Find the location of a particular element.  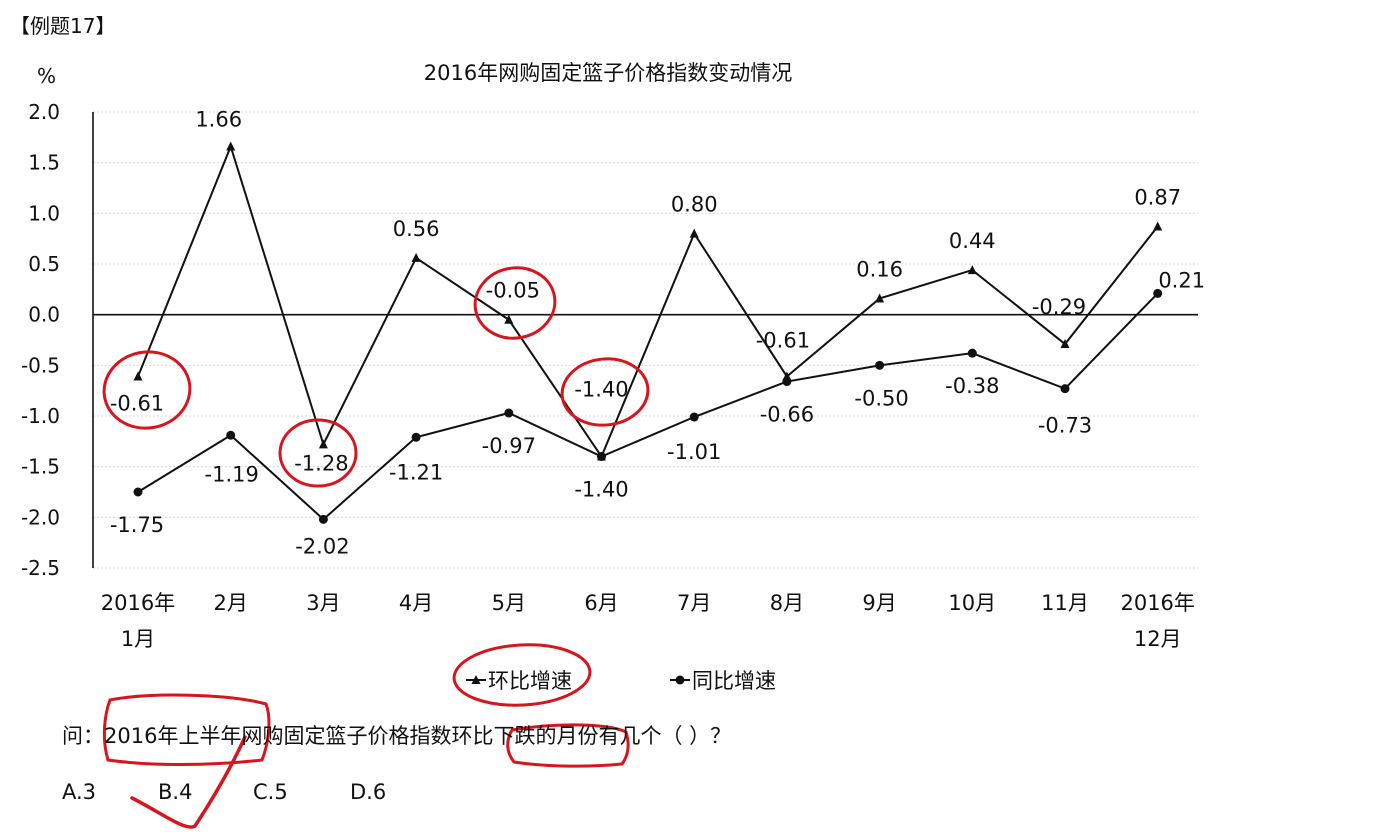

y-tick-label: -1.0 is located at coordinates (40, 416).